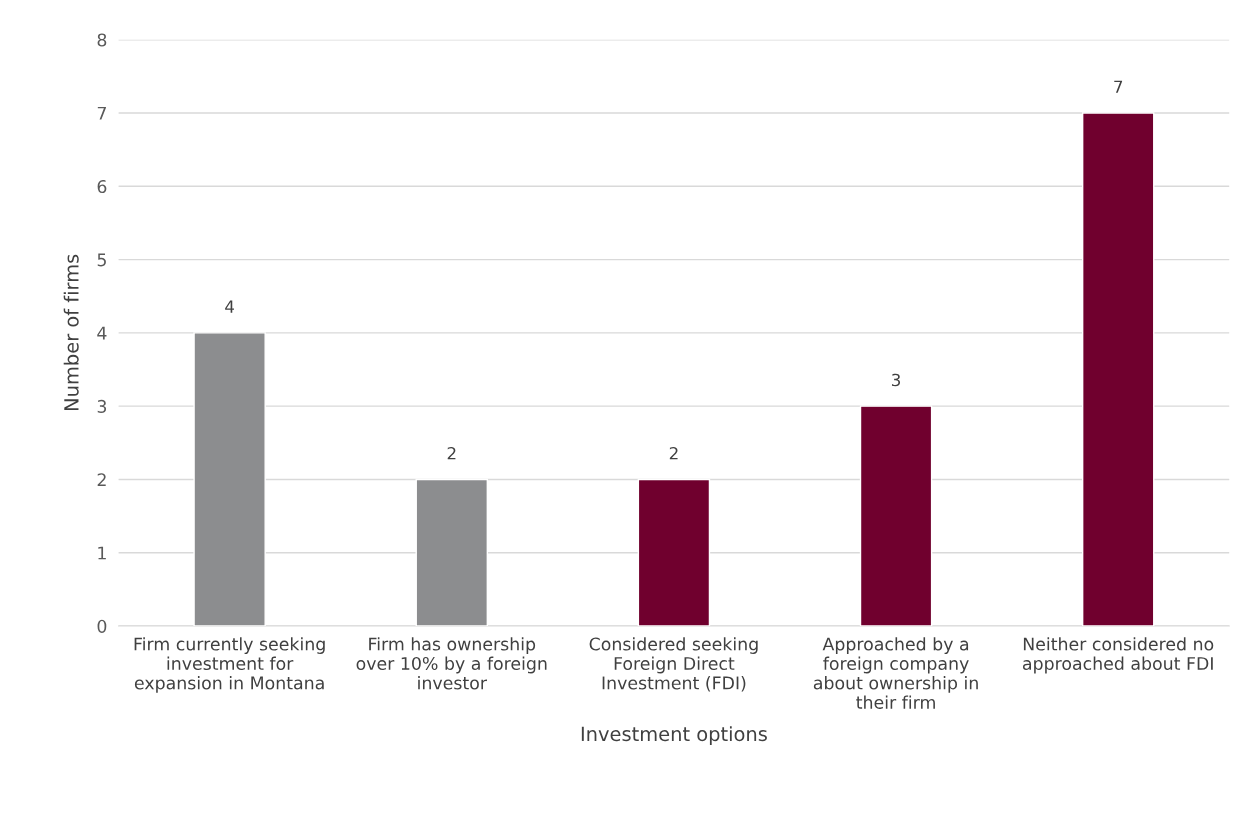 This screenshot has width=1248, height=827. Describe the element at coordinates (71, 332) in the screenshot. I see `y-axis-title: Number of firms` at that location.